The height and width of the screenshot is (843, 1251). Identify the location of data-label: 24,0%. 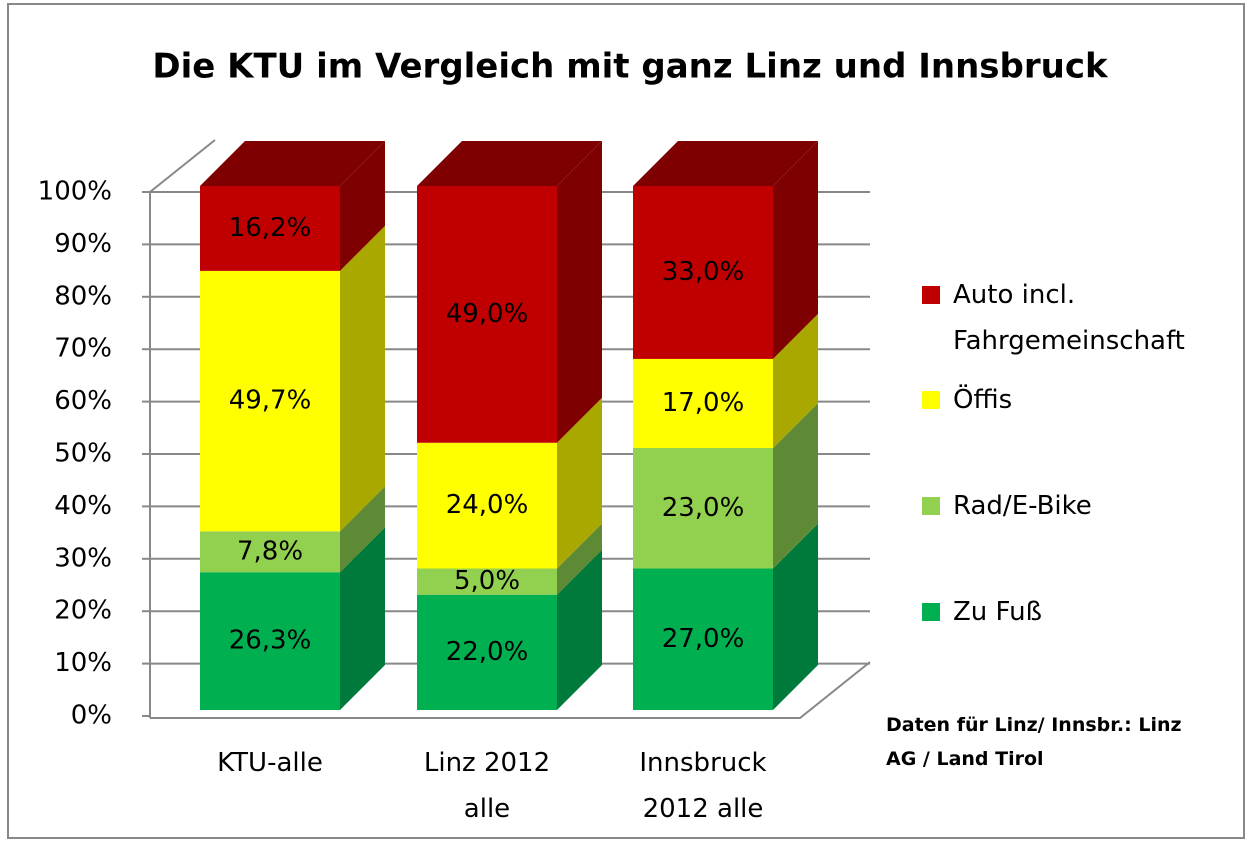
(487, 505).